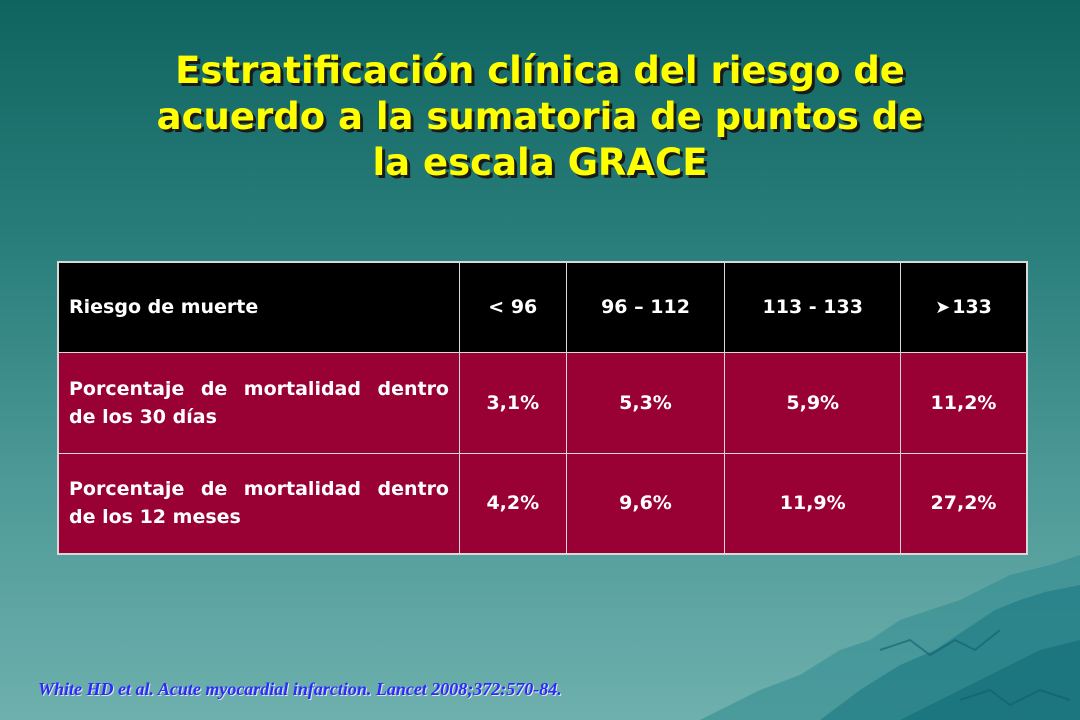 The height and width of the screenshot is (720, 1080). What do you see at coordinates (645, 503) in the screenshot?
I see `table-cell: 9,6%` at bounding box center [645, 503].